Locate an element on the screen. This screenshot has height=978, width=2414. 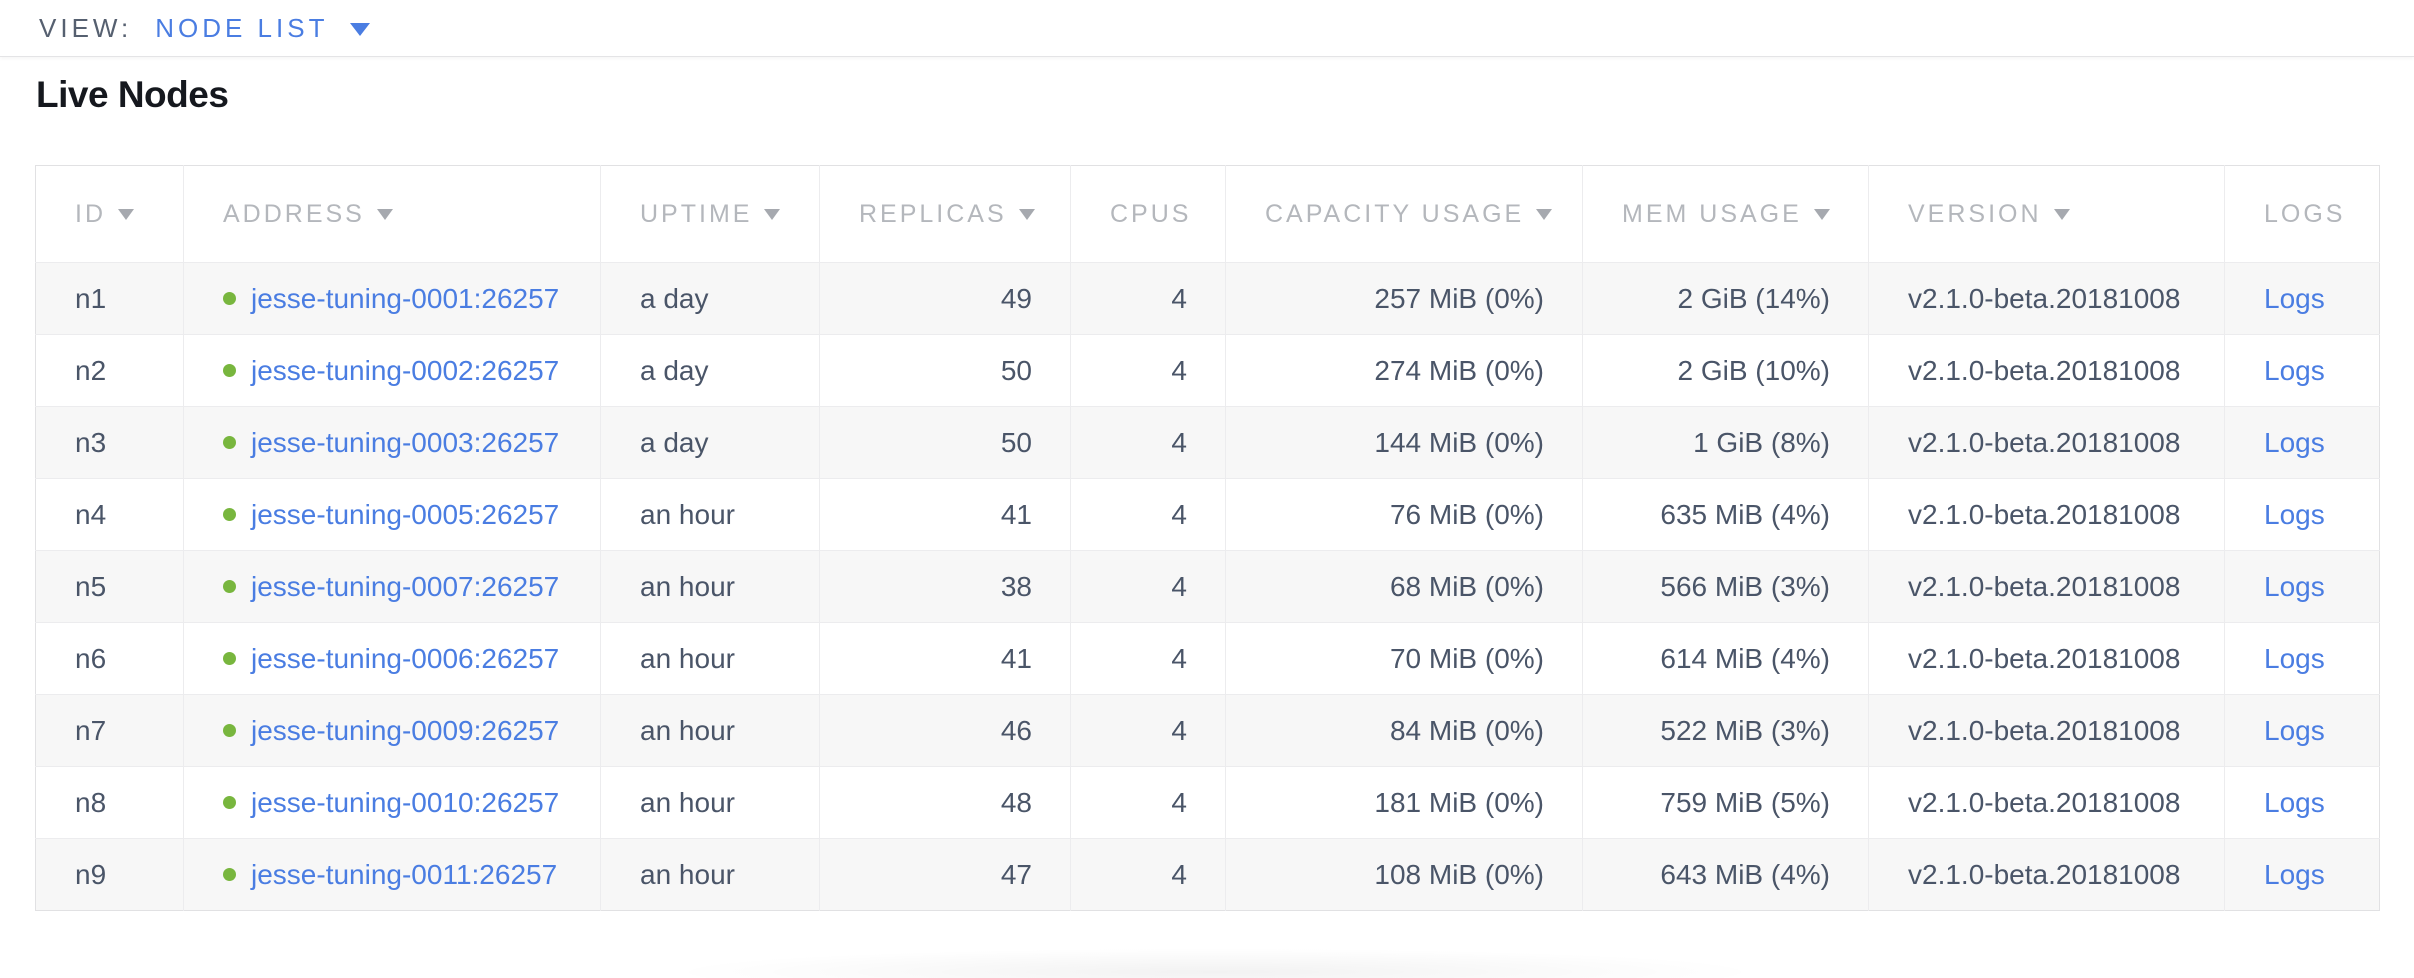
address-cell: jesse-tuning-0001:26257 is located at coordinates (392, 299).